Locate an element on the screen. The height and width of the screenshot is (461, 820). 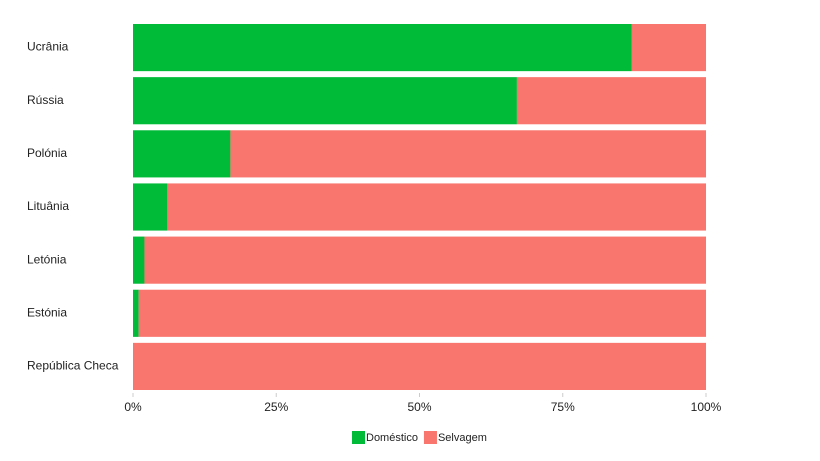
y-tick-label: Rússia is located at coordinates (45, 100).